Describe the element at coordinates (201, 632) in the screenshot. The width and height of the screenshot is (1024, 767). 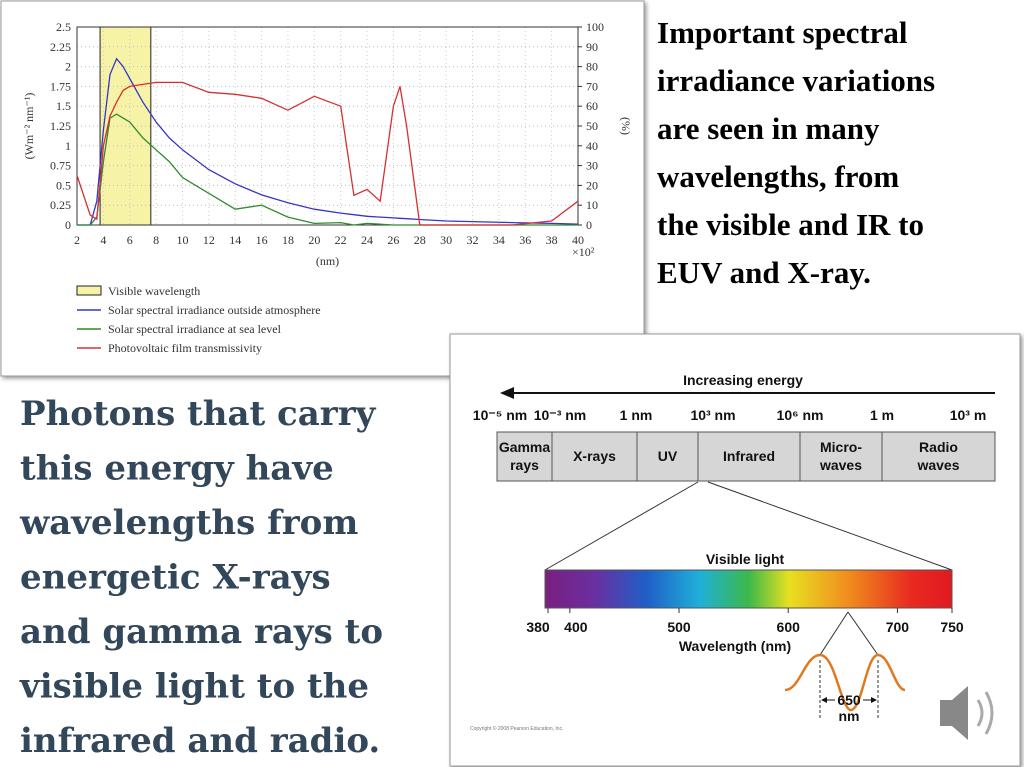
I see `text-line: and gamma rays to` at that location.